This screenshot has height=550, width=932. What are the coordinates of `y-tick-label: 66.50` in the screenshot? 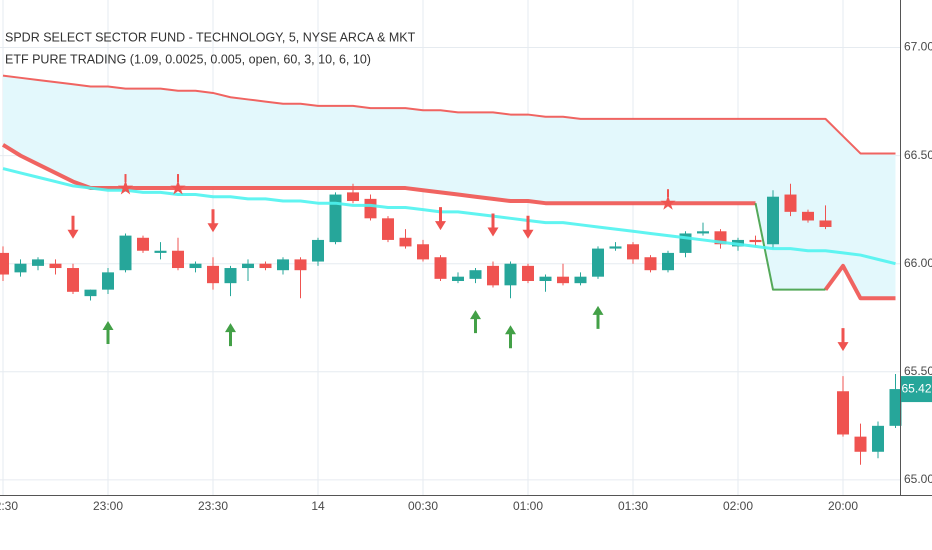 It's located at (918, 155).